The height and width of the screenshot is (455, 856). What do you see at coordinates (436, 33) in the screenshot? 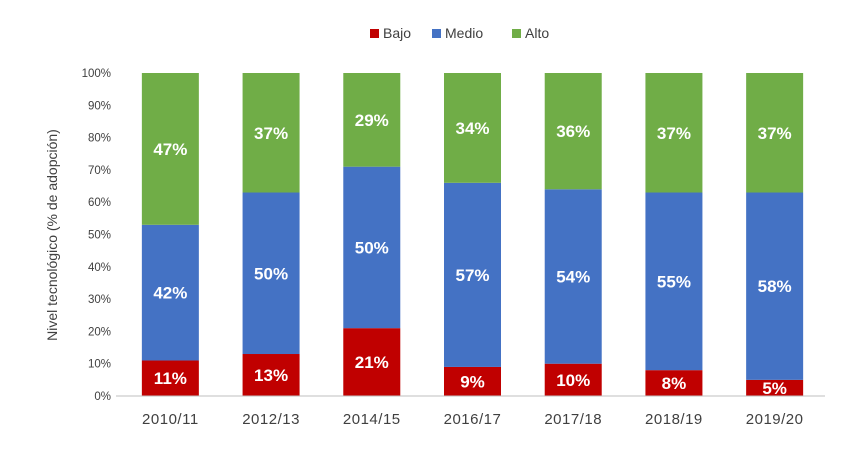
I see `legend-swatch-medio` at bounding box center [436, 33].